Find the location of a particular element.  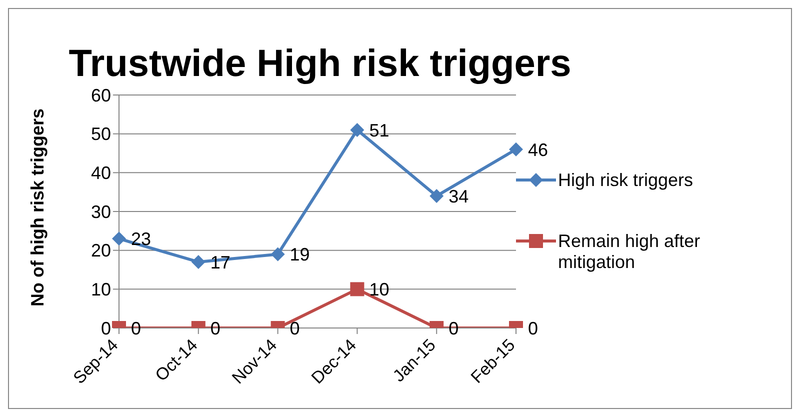

y-tick-label: 10 is located at coordinates (100, 290).